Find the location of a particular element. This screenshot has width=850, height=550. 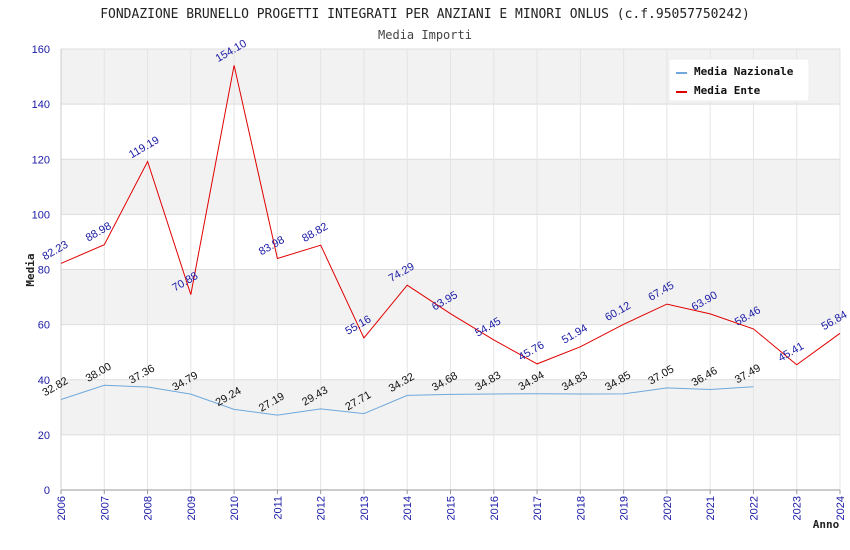

y-tick-label: 160 is located at coordinates (41, 50).